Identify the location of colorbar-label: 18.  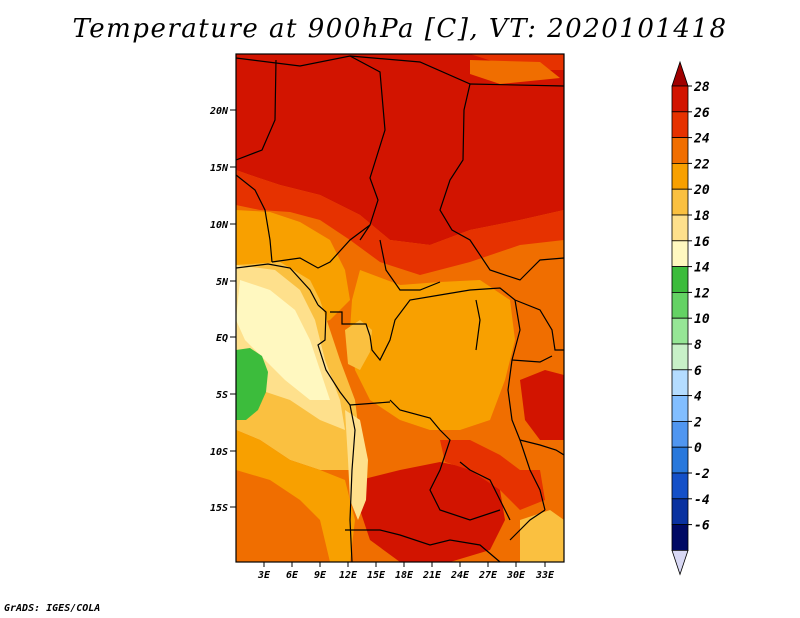
(702, 216).